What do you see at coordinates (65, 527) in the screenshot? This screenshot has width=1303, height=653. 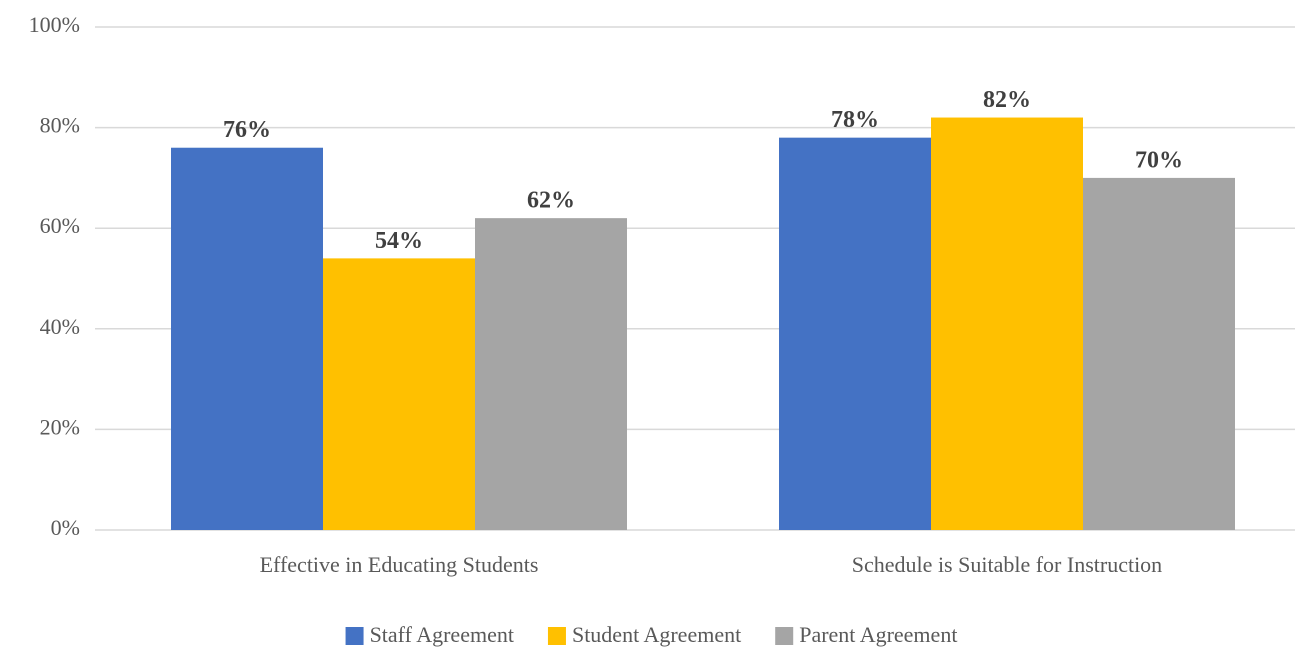 I see `y-tick-label: 0%` at bounding box center [65, 527].